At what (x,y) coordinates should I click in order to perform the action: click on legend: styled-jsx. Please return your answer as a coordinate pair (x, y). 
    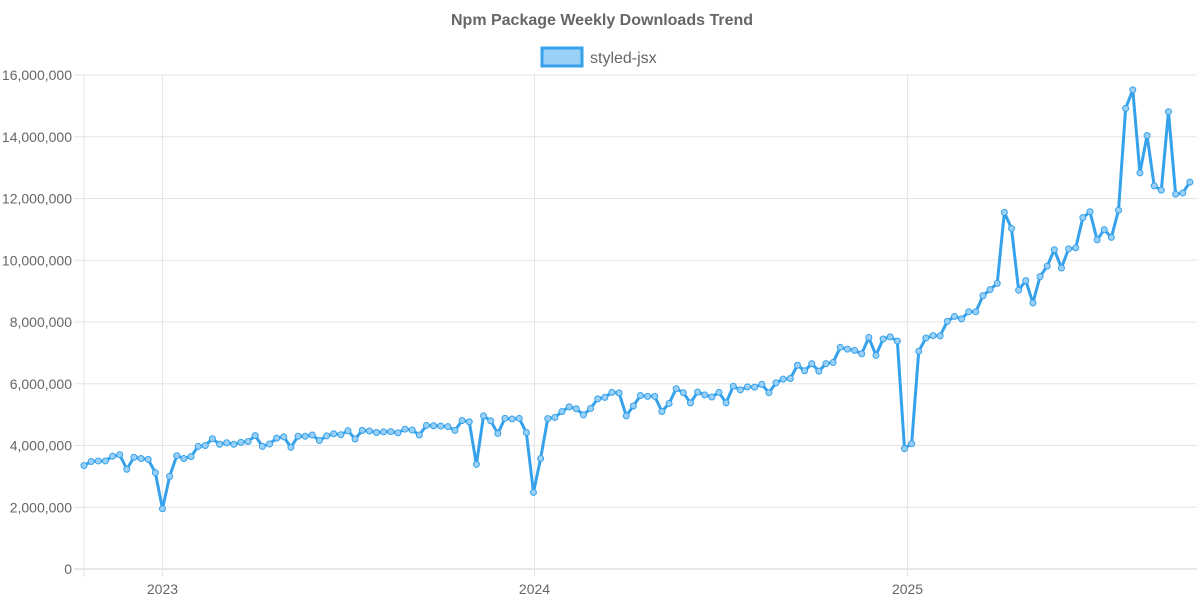
    Looking at the image, I should click on (598, 57).